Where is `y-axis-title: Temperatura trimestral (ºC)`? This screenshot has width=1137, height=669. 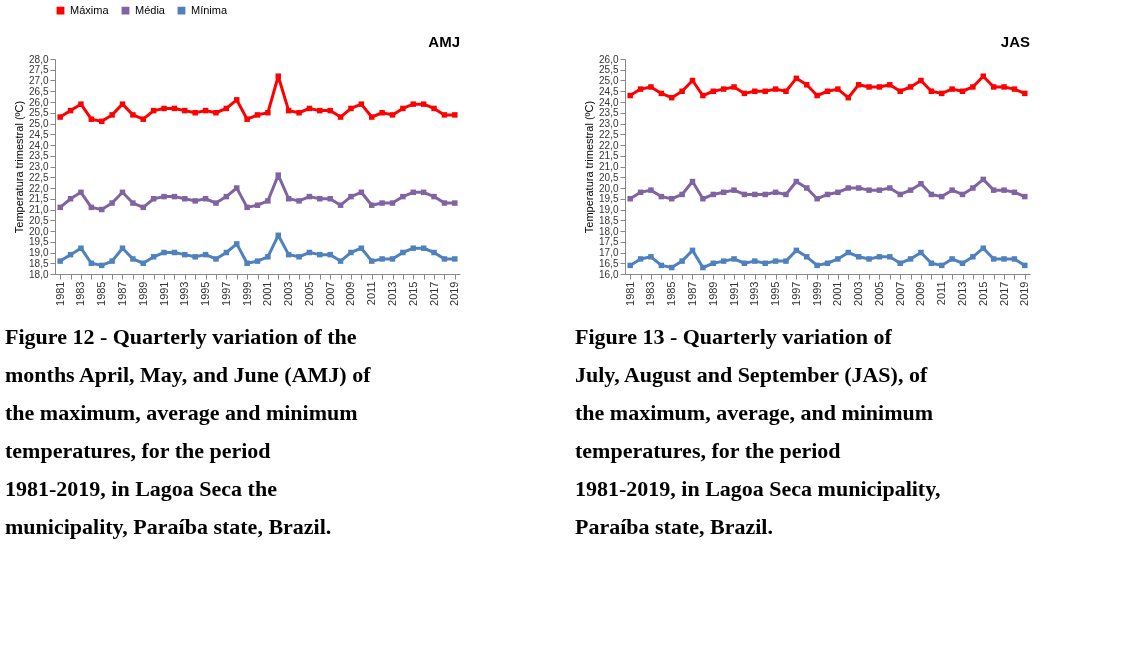
y-axis-title: Temperatura trimestral (ºC) is located at coordinates (19, 167).